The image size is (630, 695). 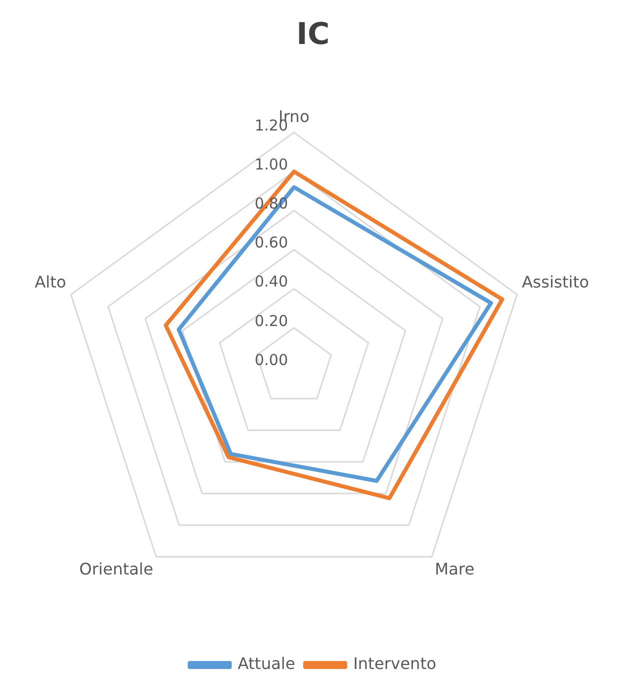 I want to click on y-tick-label: 1.00, so click(x=271, y=164).